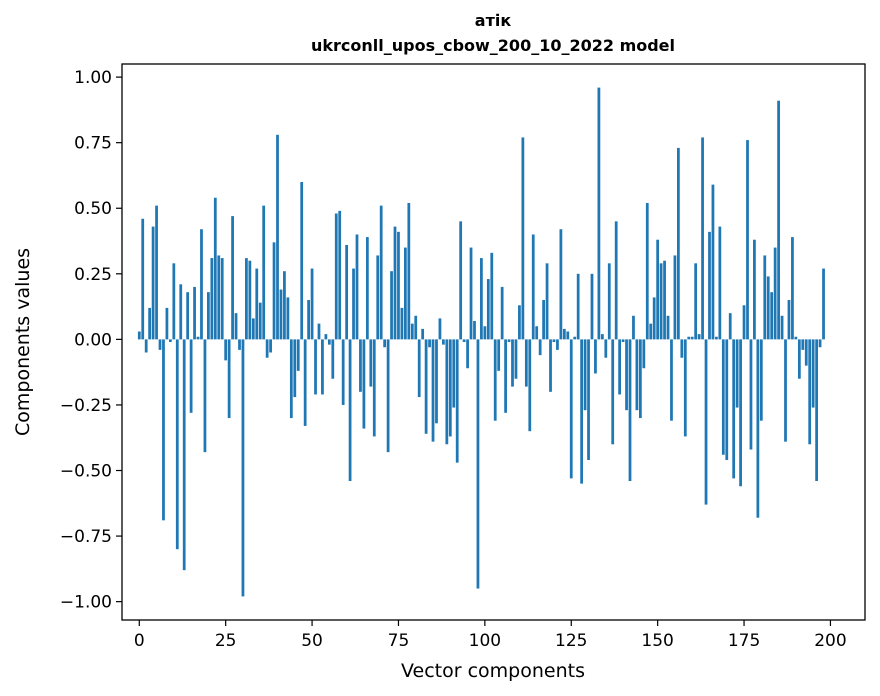  What do you see at coordinates (312, 641) in the screenshot?
I see `x-tick-label-50: 50` at bounding box center [312, 641].